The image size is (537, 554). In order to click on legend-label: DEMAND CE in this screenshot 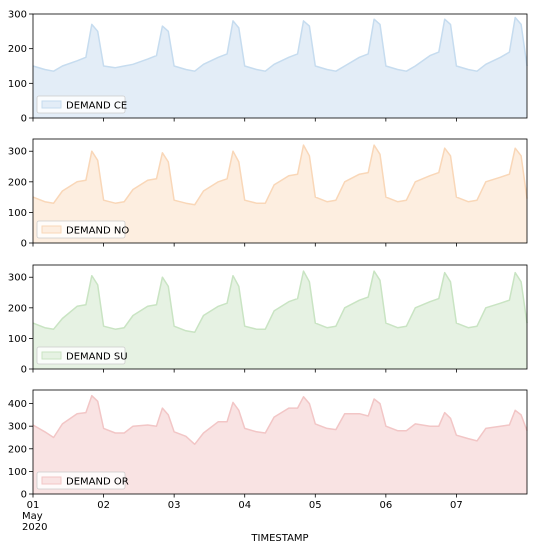, I will do `click(96, 106)`.